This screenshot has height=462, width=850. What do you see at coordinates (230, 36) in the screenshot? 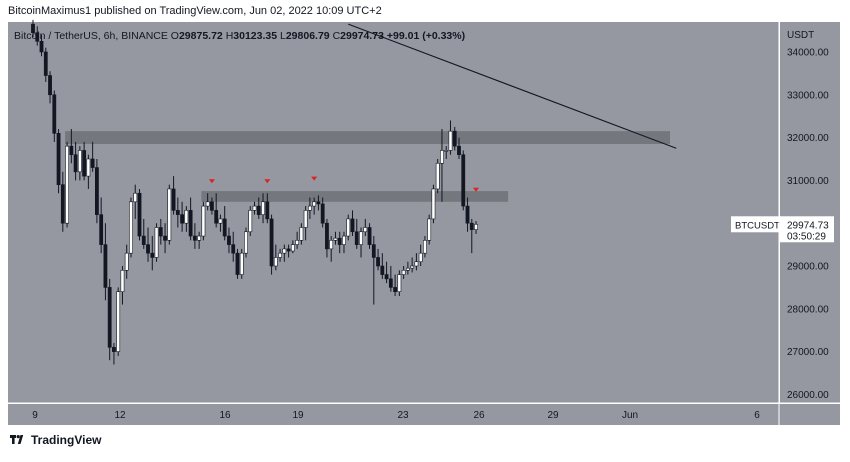
I see `legend-part: H` at bounding box center [230, 36].